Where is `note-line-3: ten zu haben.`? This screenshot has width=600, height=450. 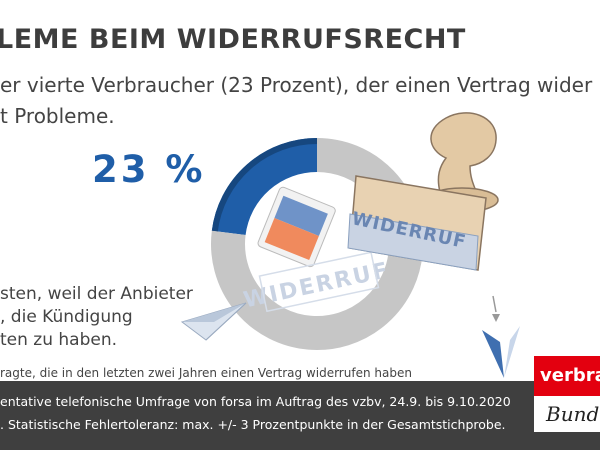
note-line-3: ten zu haben. is located at coordinates (59, 340).